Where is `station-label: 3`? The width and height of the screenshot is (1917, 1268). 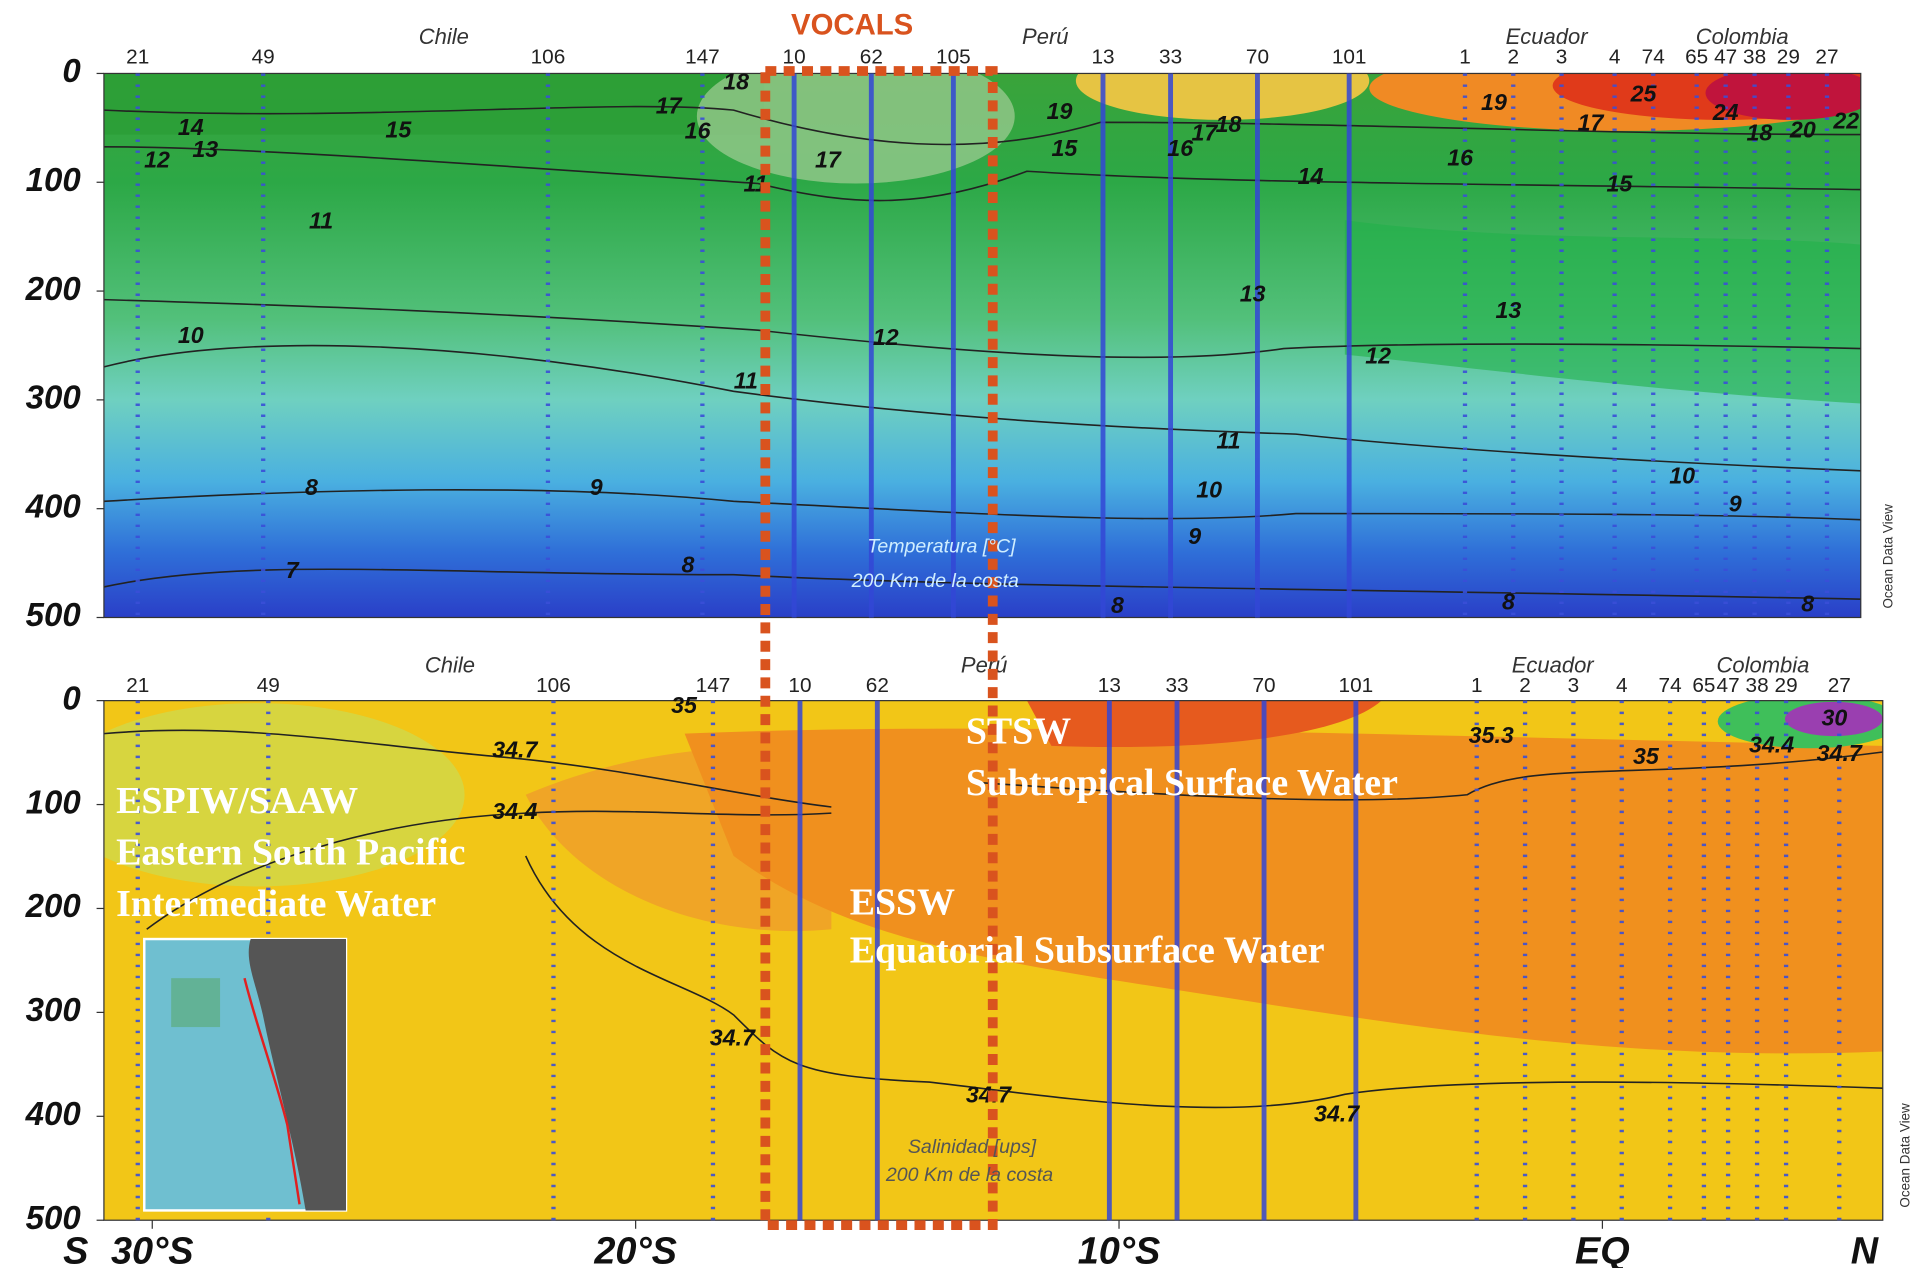
station-label: 3 is located at coordinates (1562, 57).